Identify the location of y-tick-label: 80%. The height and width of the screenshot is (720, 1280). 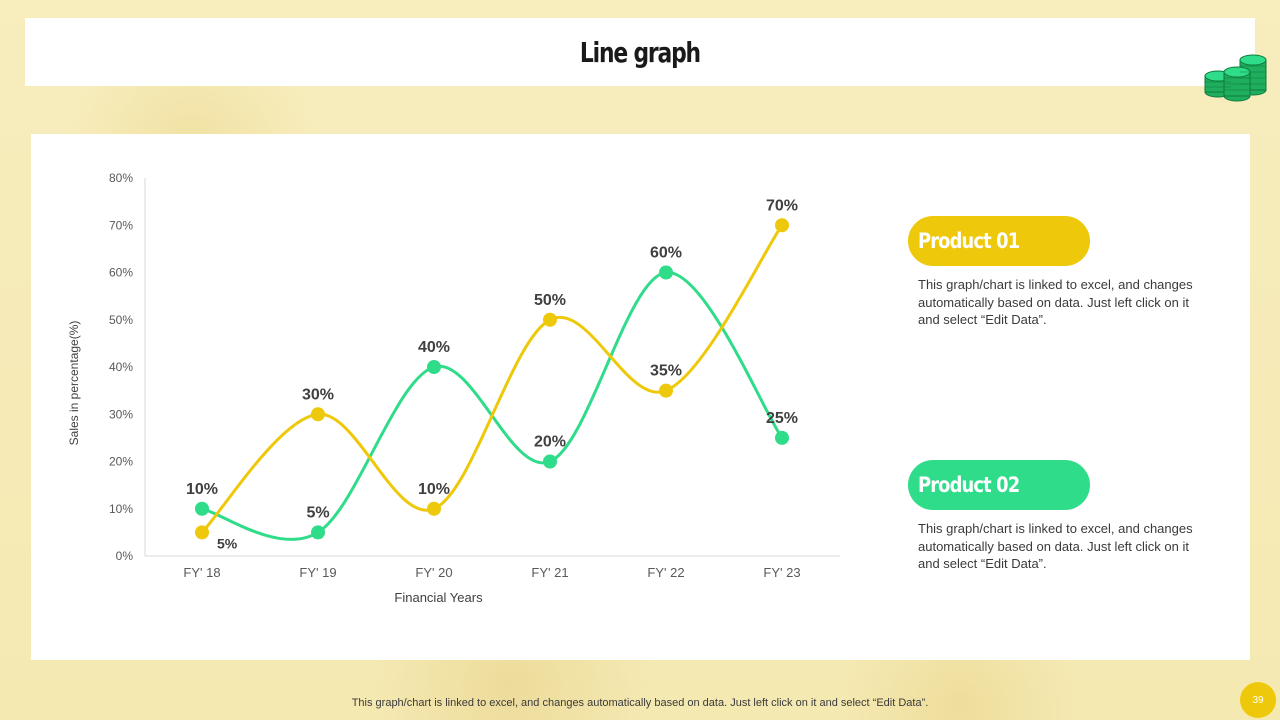
(121, 178).